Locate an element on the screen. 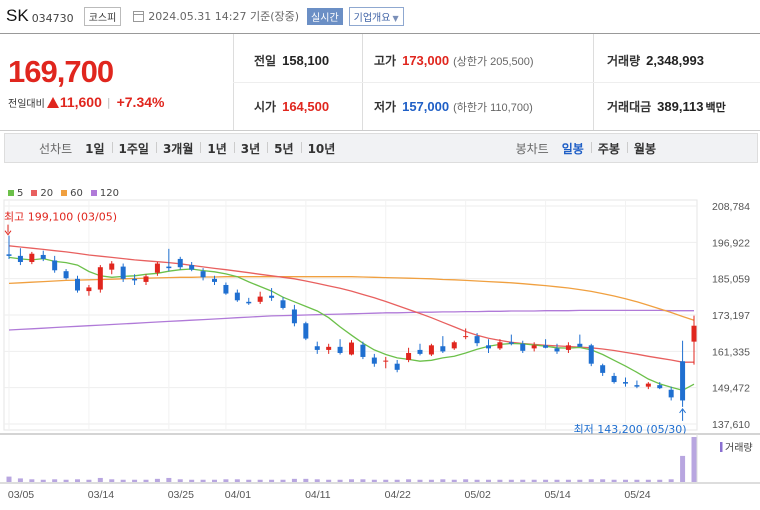 The height and width of the screenshot is (510, 760). period-3y-button: 3년 is located at coordinates (250, 148).